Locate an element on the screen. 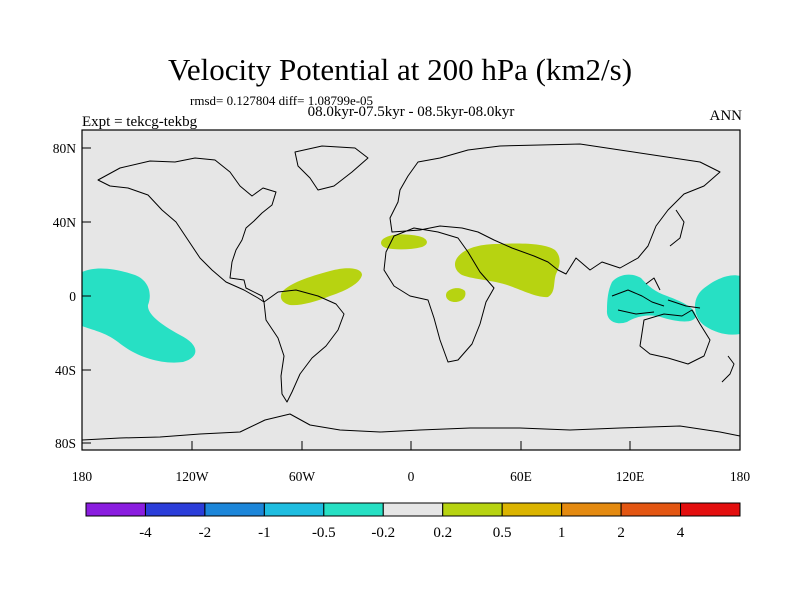 The image size is (800, 600). central-africa-positive-region is located at coordinates (455, 295).